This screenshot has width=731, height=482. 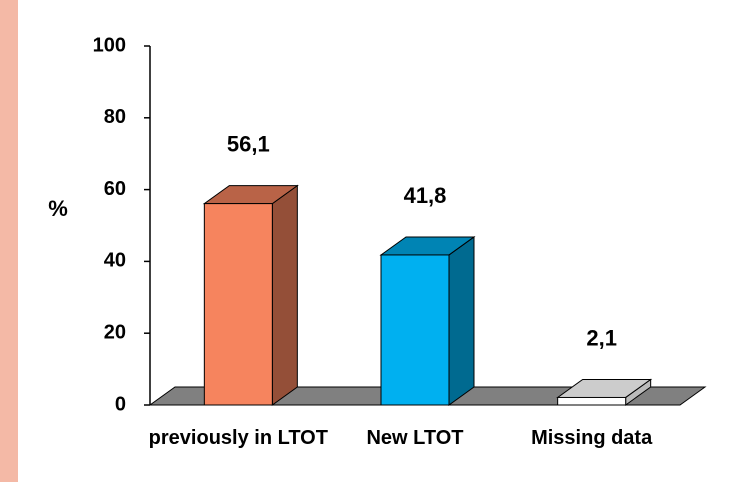 I want to click on value-label: 41,8, so click(x=425, y=195).